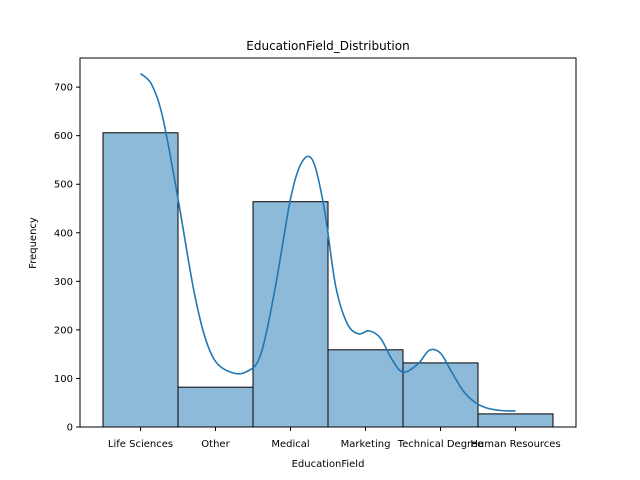 Image resolution: width=640 pixels, height=480 pixels. What do you see at coordinates (70, 428) in the screenshot?
I see `y-tick-label: 0` at bounding box center [70, 428].